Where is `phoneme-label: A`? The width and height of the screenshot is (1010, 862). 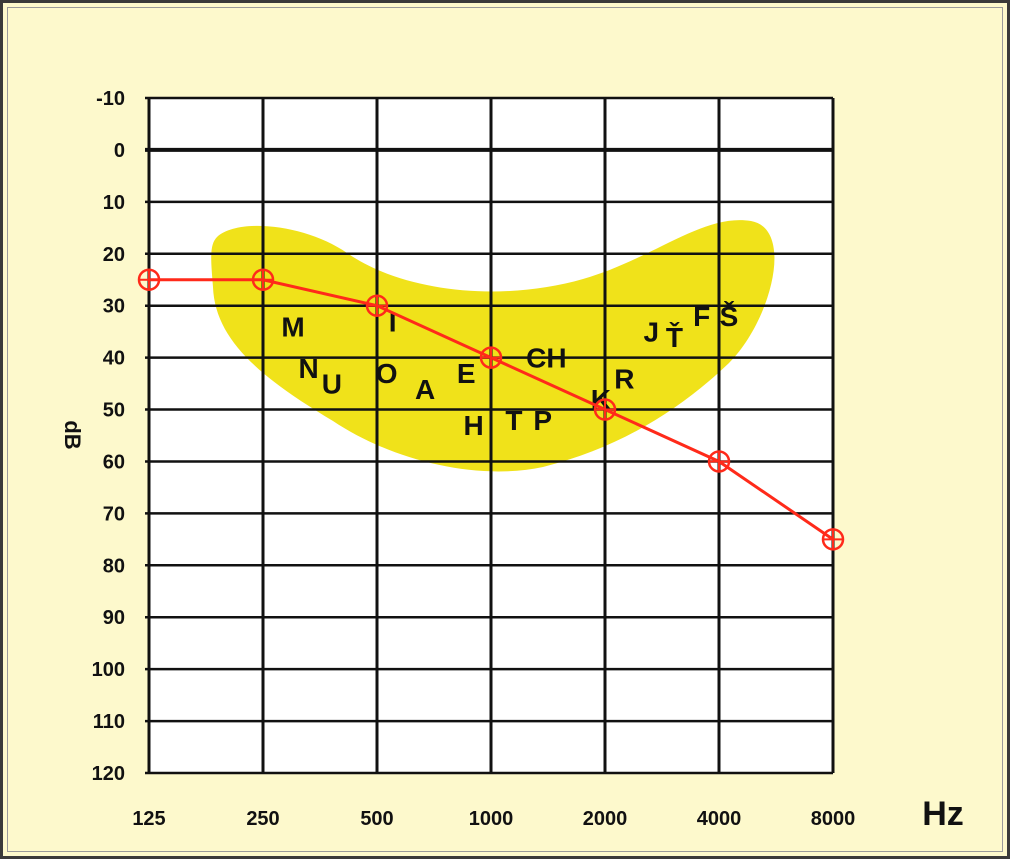
phoneme-label: A is located at coordinates (425, 389).